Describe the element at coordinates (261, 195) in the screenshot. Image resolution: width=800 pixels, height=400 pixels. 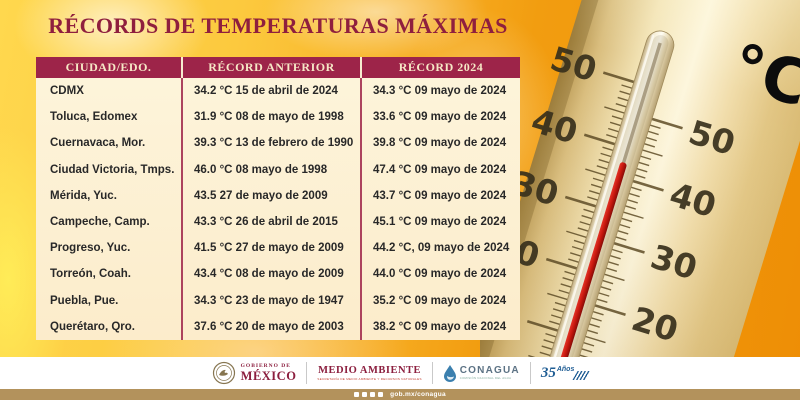
I see `previous-record-cell: 43.5 27 de mayo de 2009` at that location.